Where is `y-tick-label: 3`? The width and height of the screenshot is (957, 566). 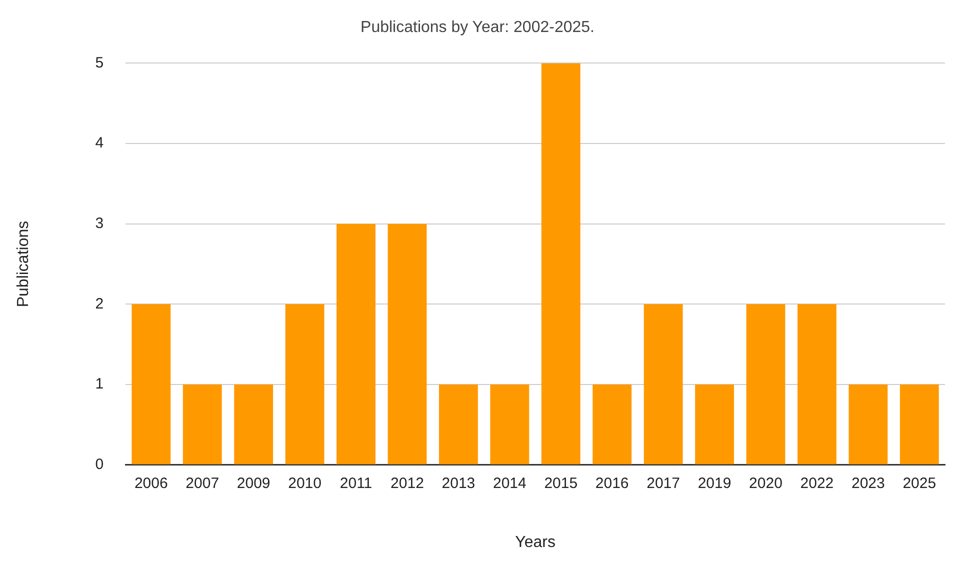 y-tick-label: 3 is located at coordinates (99, 223).